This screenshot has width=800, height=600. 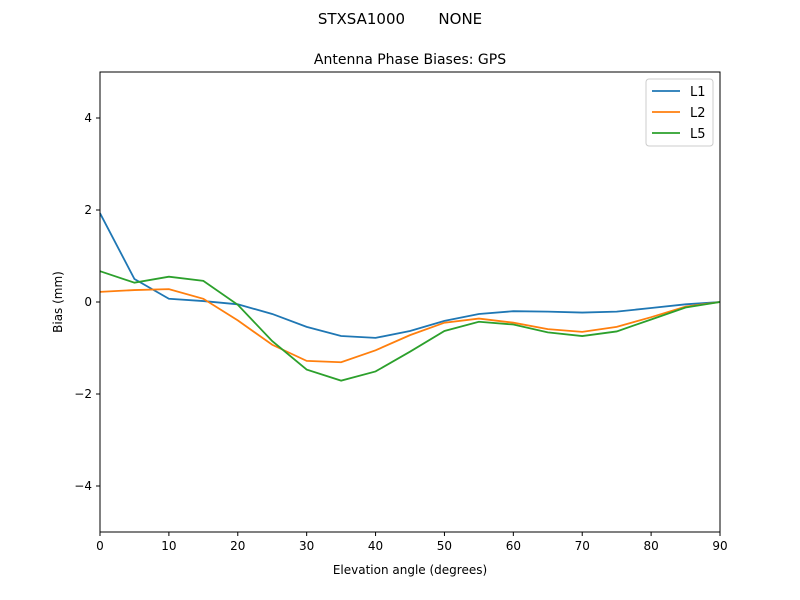 What do you see at coordinates (719, 546) in the screenshot?
I see `x-tick-label: 90` at bounding box center [719, 546].